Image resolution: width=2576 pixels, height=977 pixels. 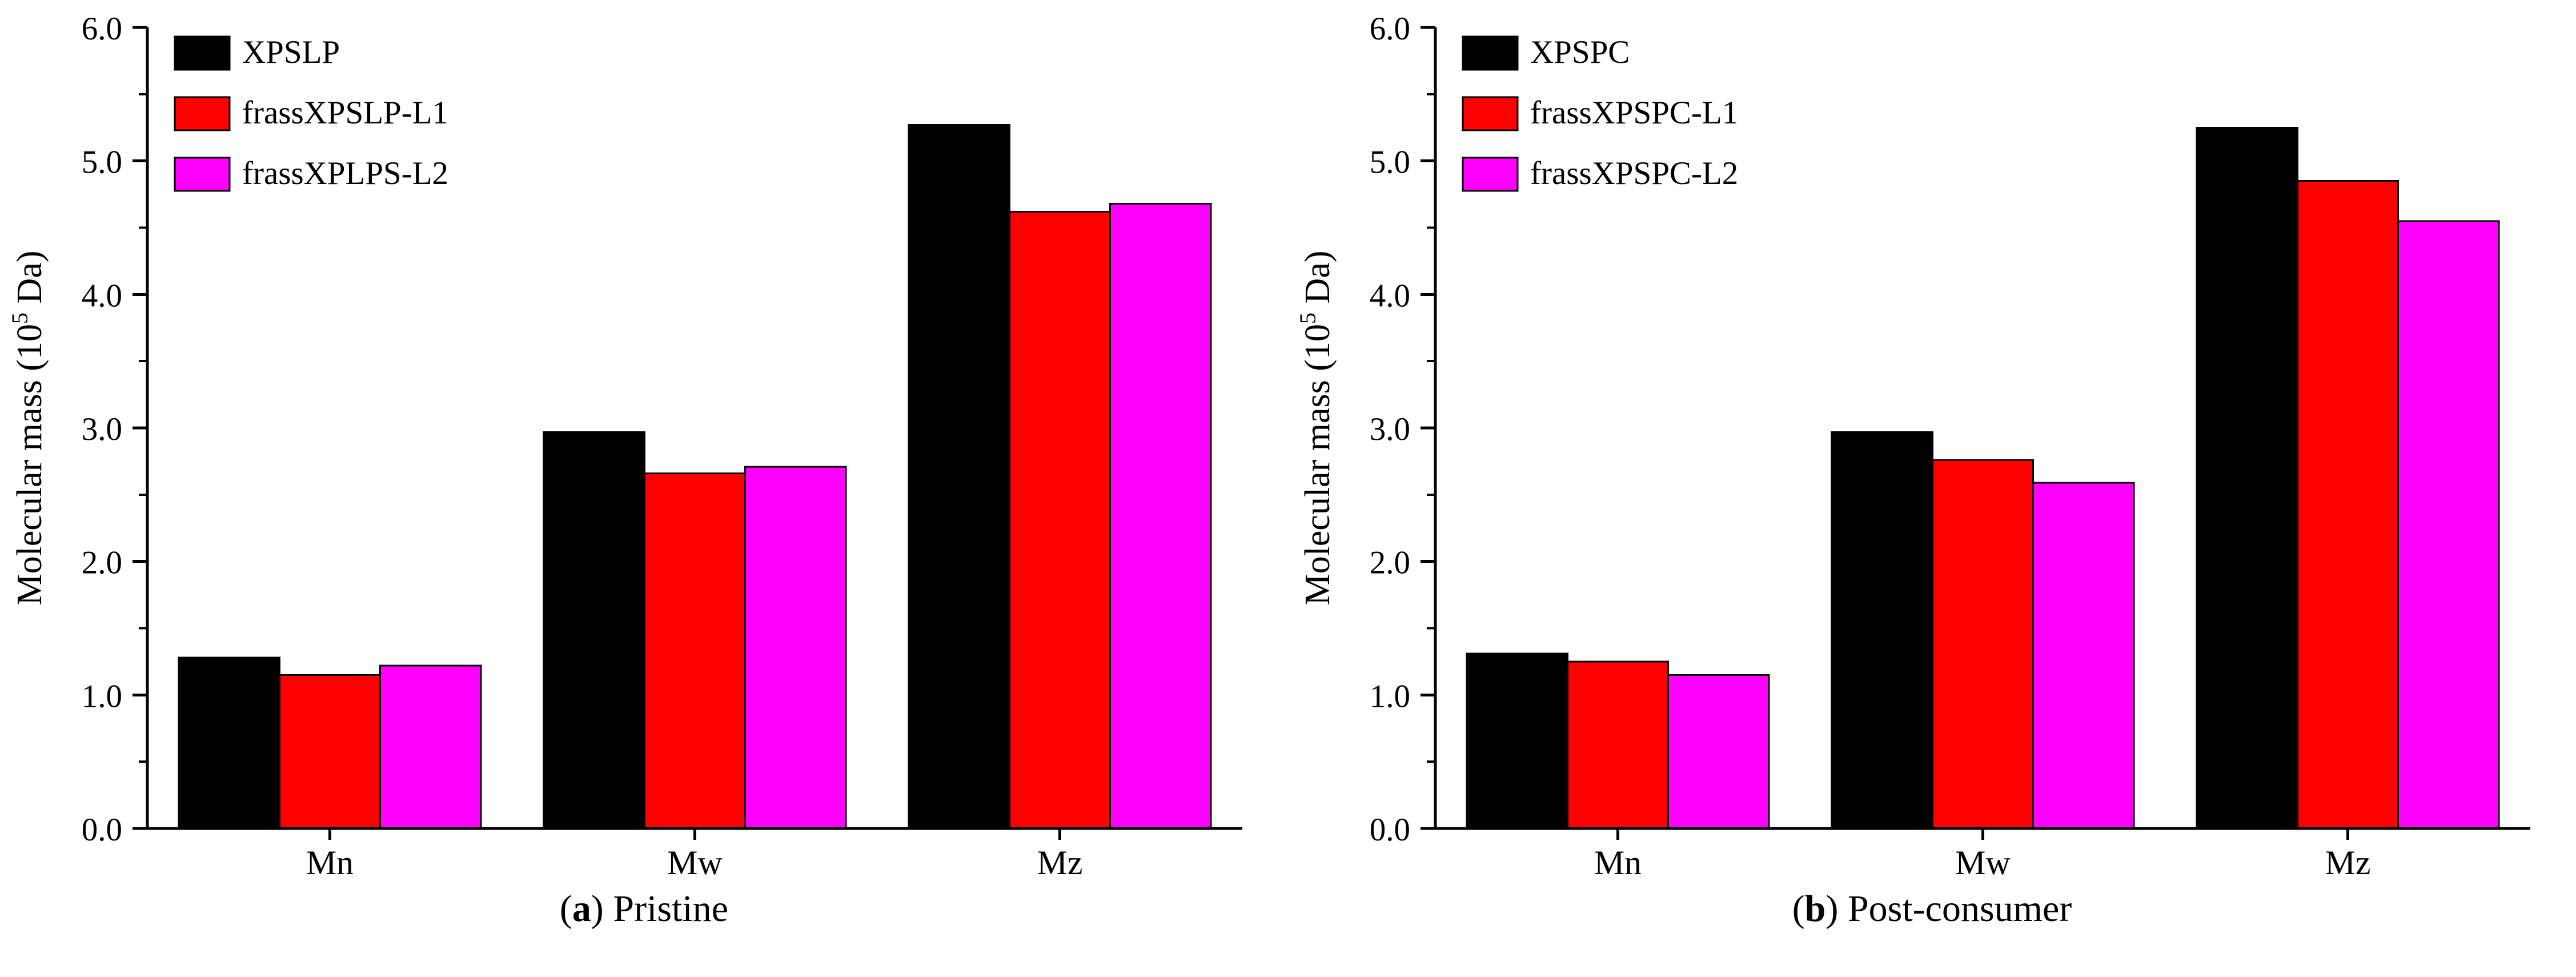 I want to click on bar-Mw-XPSLP, so click(x=594, y=630).